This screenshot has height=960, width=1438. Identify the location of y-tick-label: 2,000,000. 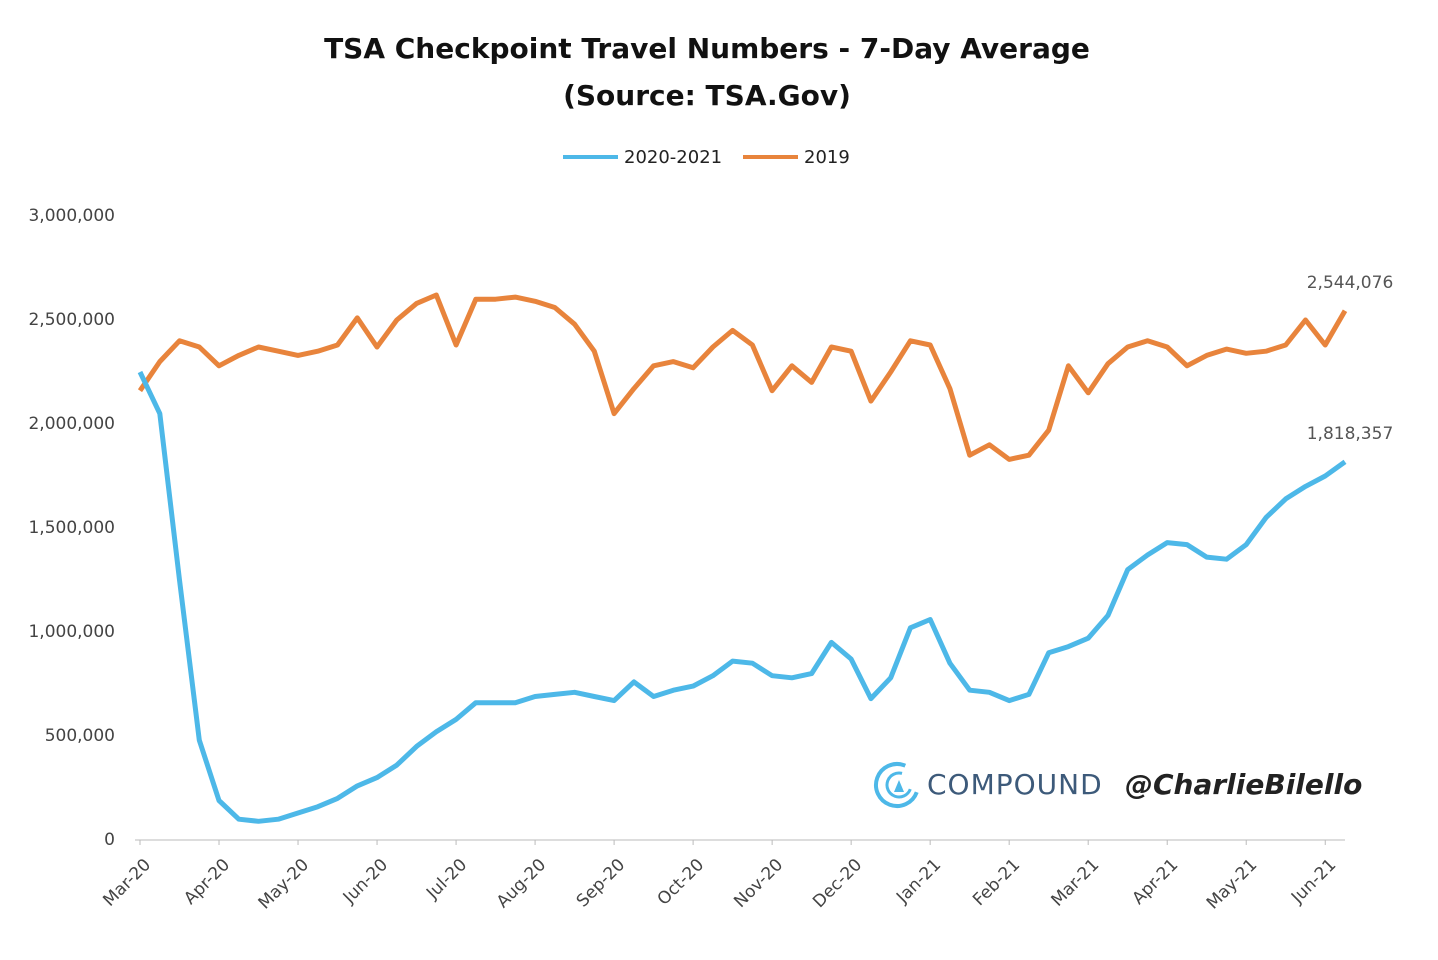
(71, 424).